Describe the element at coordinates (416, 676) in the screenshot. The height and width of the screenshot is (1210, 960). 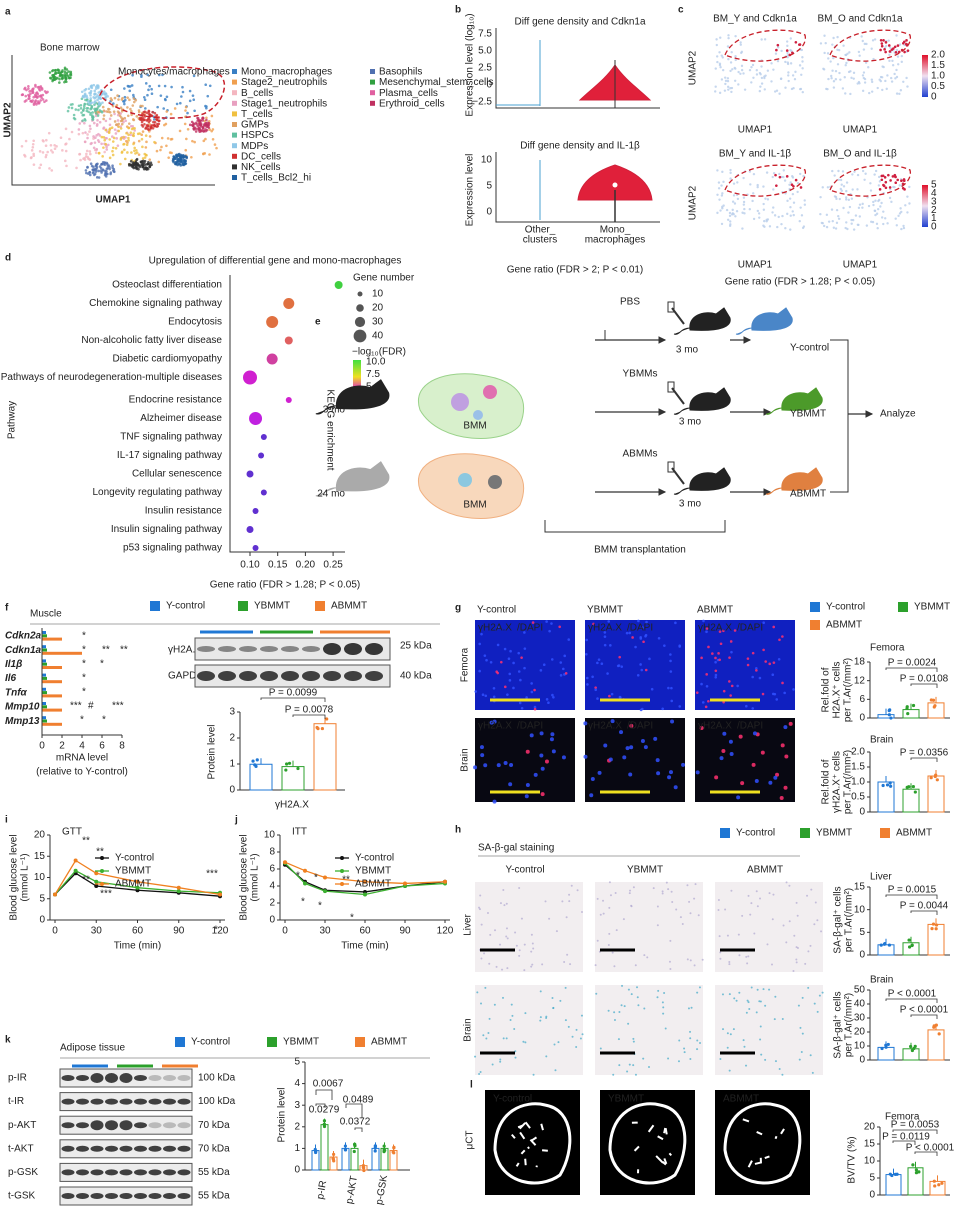
I see `label: 40 kDa` at that location.